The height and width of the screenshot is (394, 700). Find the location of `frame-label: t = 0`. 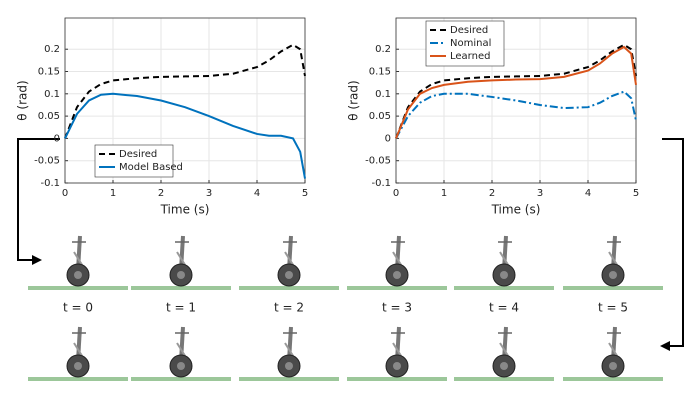

frame-label: t = 0 is located at coordinates (78, 308).